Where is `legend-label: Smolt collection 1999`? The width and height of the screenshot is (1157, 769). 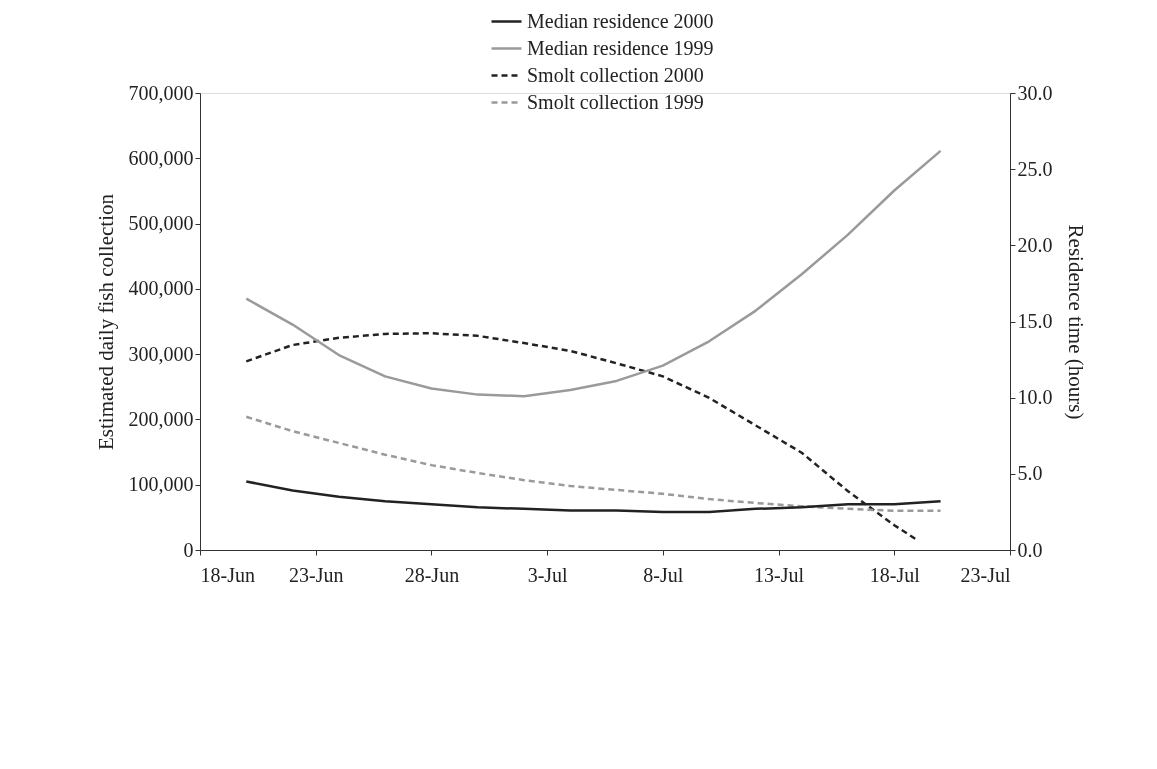 legend-label: Smolt collection 1999 is located at coordinates (615, 101).